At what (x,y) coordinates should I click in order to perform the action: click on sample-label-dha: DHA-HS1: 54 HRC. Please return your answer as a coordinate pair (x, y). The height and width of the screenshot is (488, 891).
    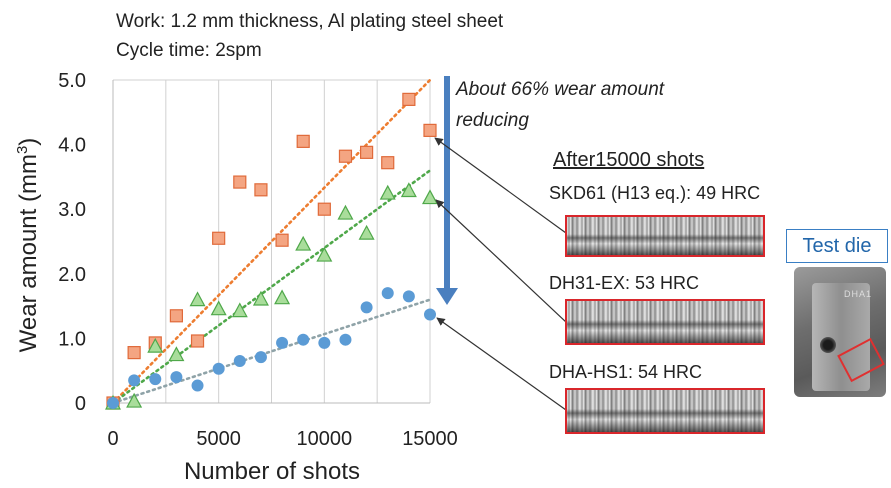
    Looking at the image, I should click on (626, 372).